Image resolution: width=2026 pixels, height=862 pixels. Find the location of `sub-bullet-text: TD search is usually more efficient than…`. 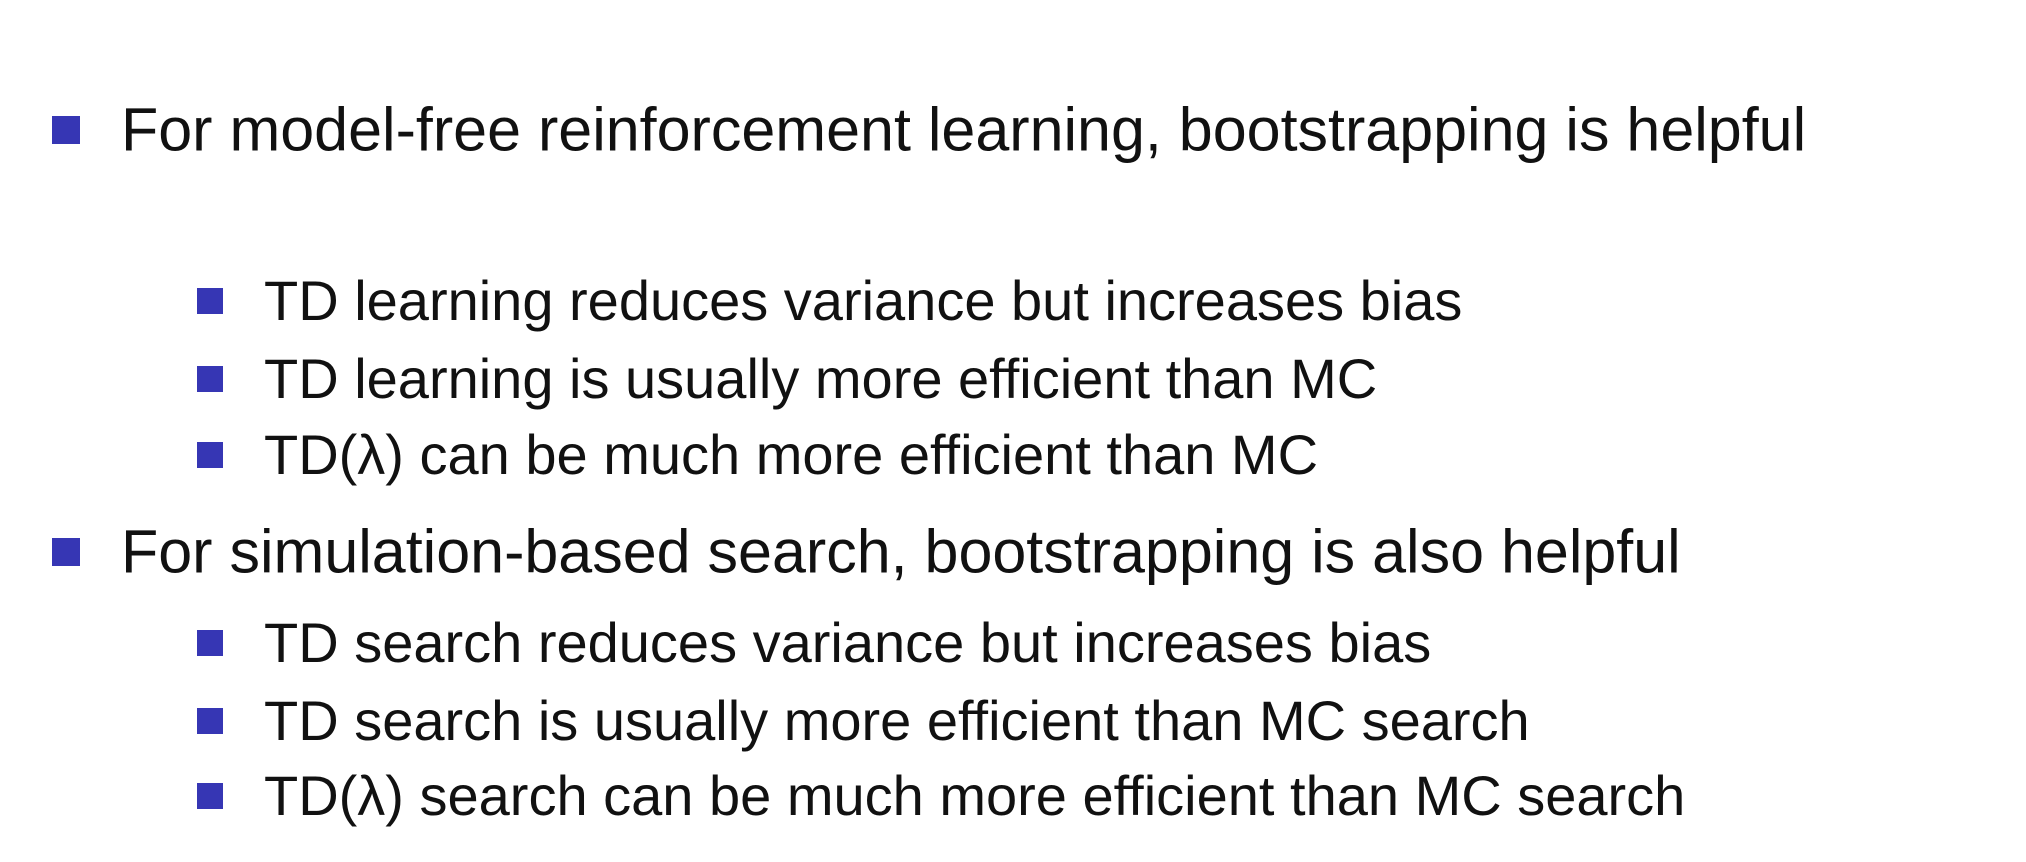

sub-bullet-text: TD search is usually more efficient than… is located at coordinates (897, 720).